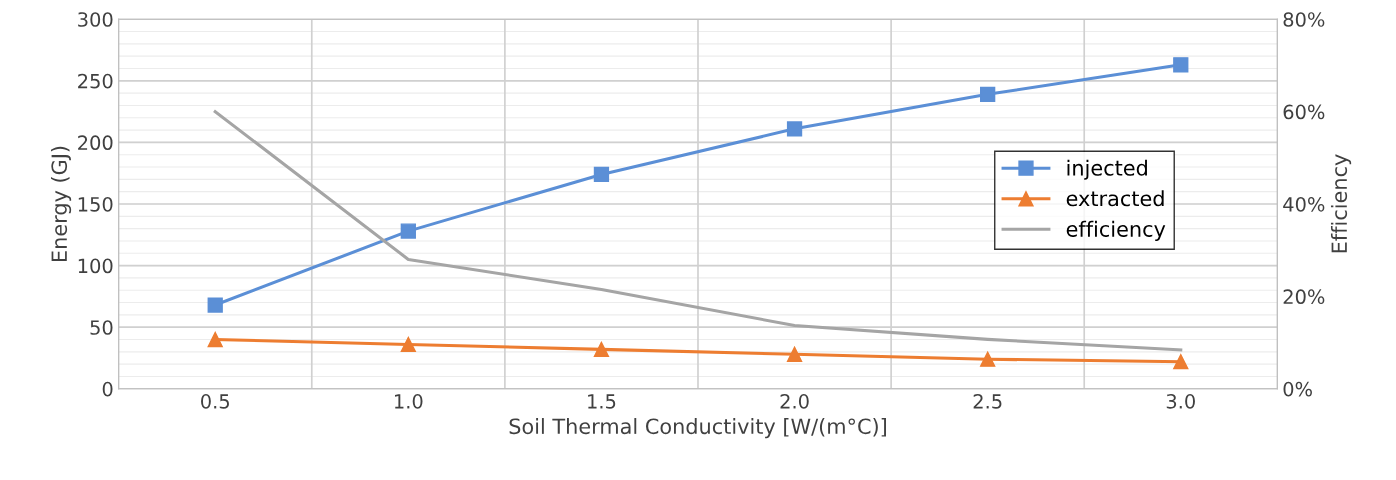  What do you see at coordinates (101, 327) in the screenshot?
I see `y-tick-label: 50` at bounding box center [101, 327].